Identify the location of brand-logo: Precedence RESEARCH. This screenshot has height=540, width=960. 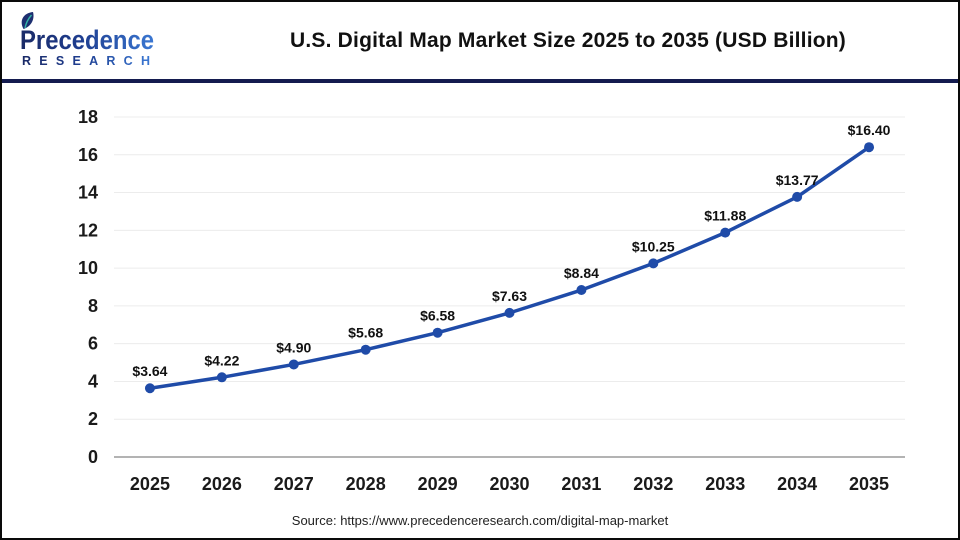
(95, 40).